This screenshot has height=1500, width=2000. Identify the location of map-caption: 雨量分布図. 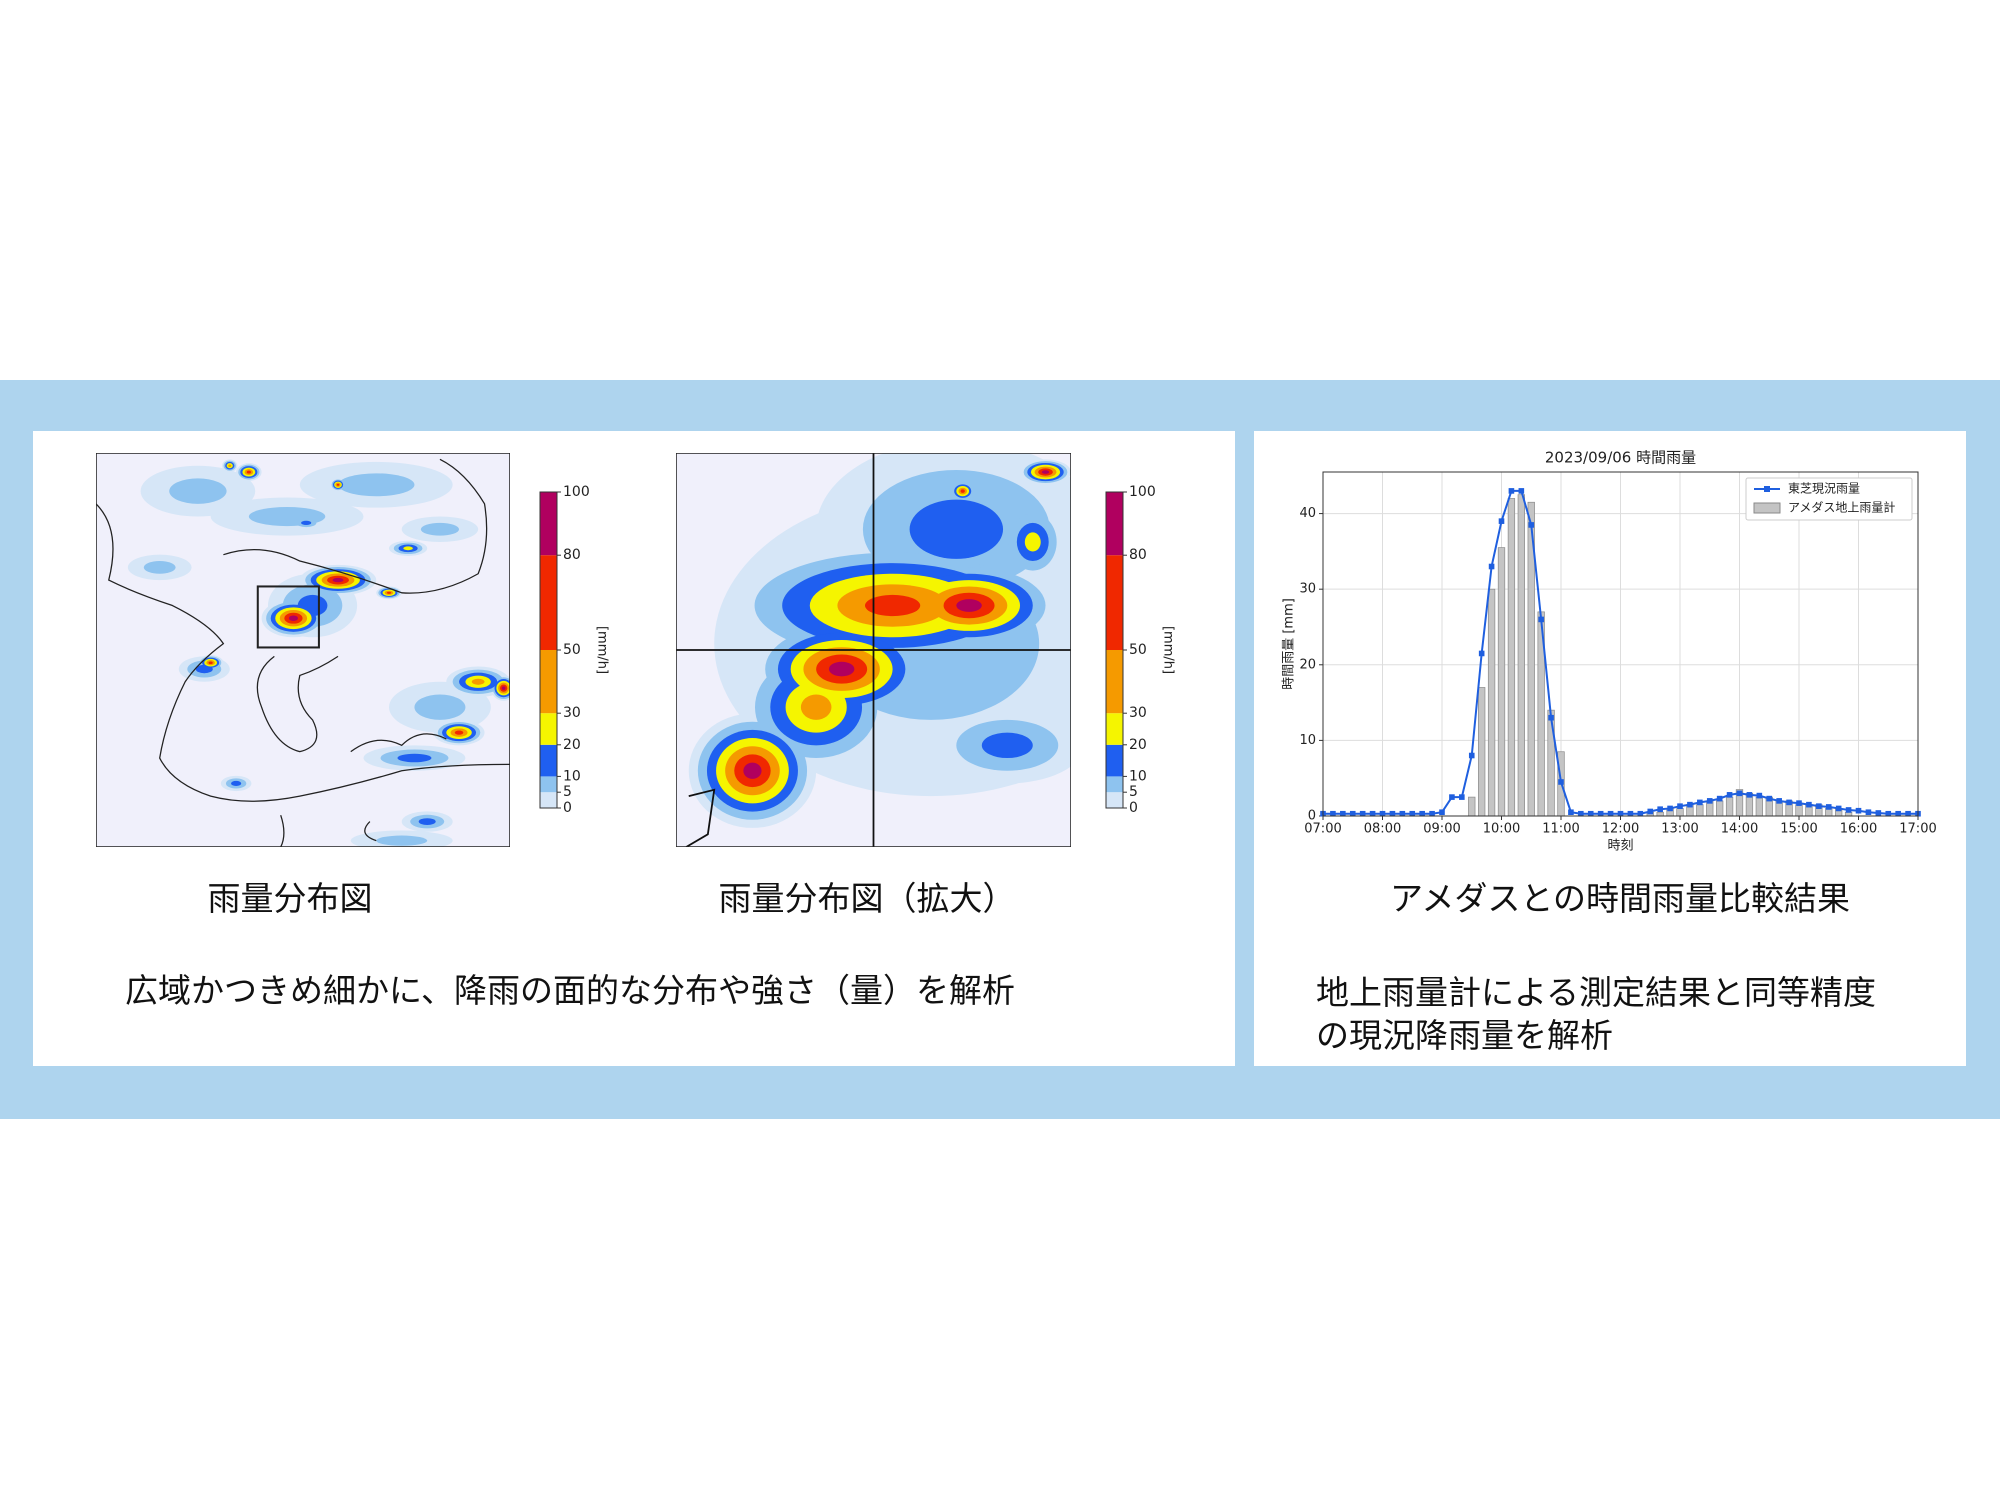
(290, 898).